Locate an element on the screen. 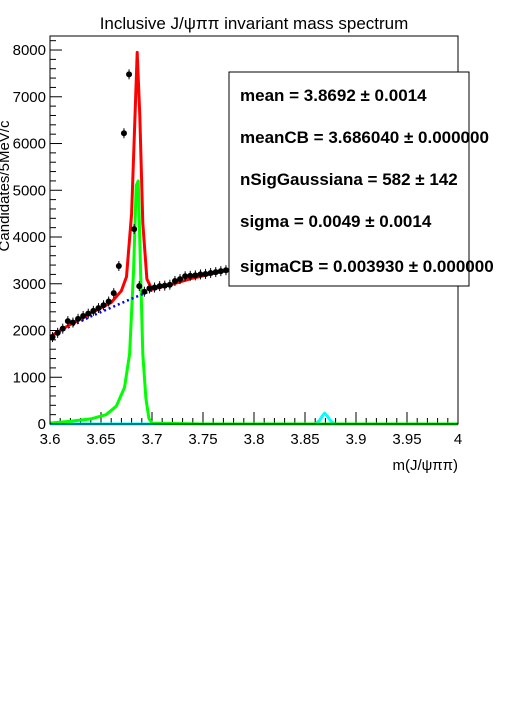 The height and width of the screenshot is (719, 508). stats-box-frame is located at coordinates (349, 179).